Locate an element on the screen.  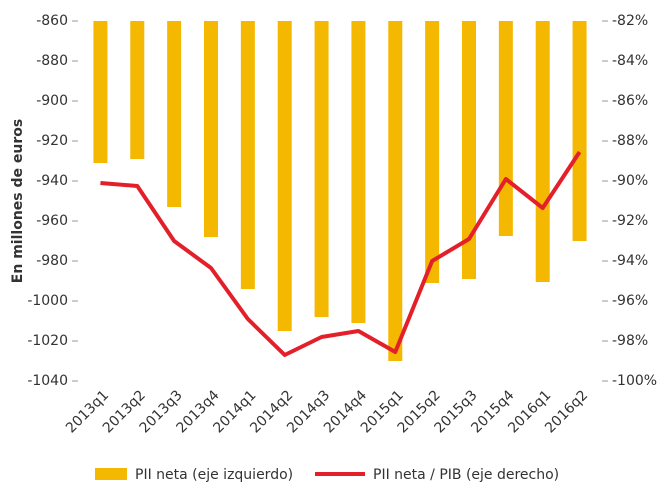
y-axis-label: En millones de euros is located at coordinates (18, 201).